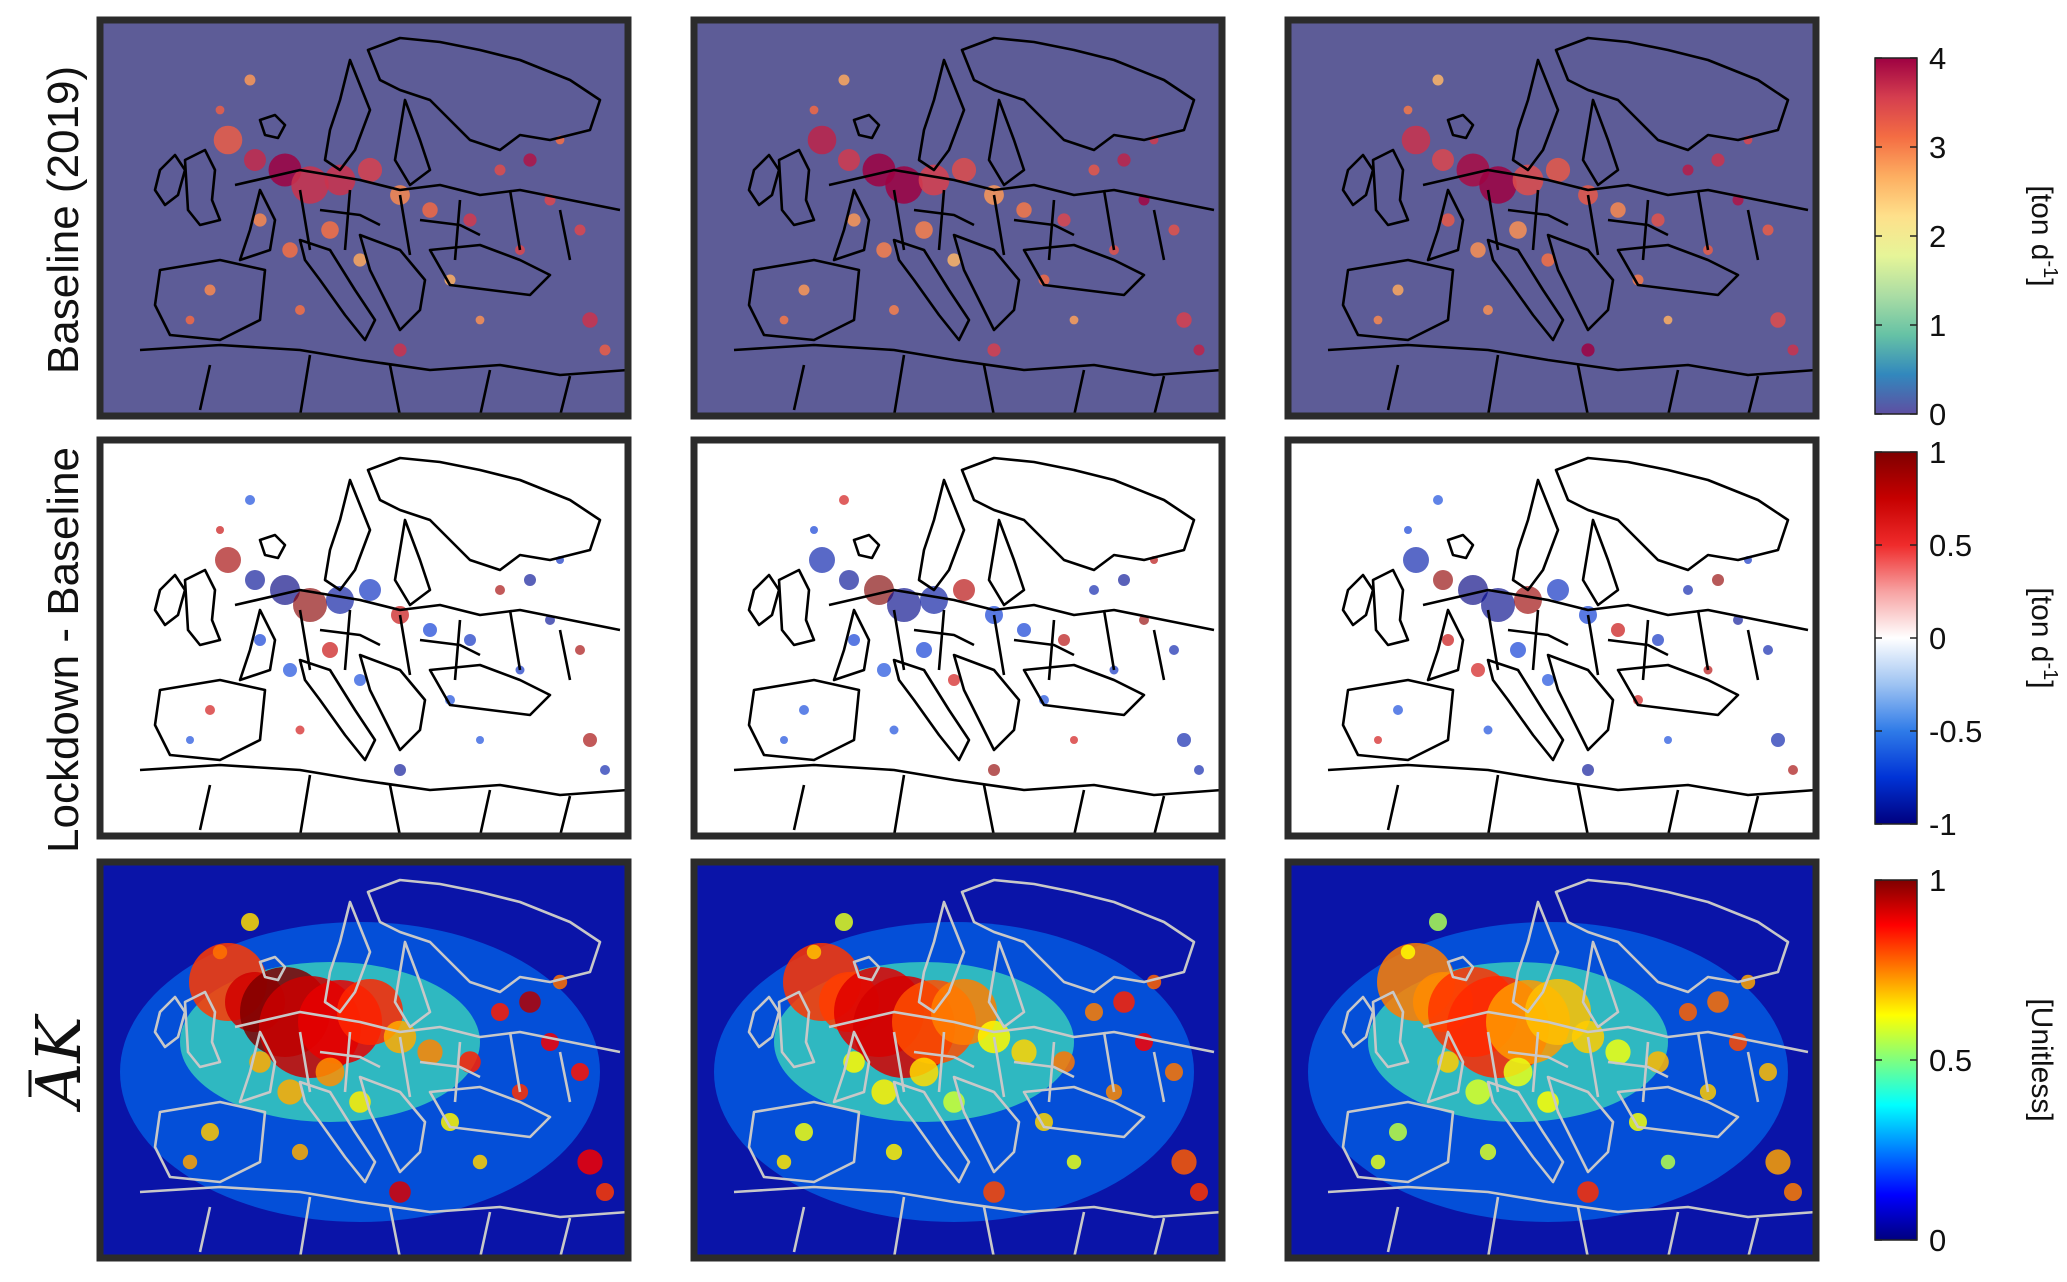 The image size is (2067, 1282). Describe the element at coordinates (2050, 671) in the screenshot. I see `unit-superscript: -1` at that location.